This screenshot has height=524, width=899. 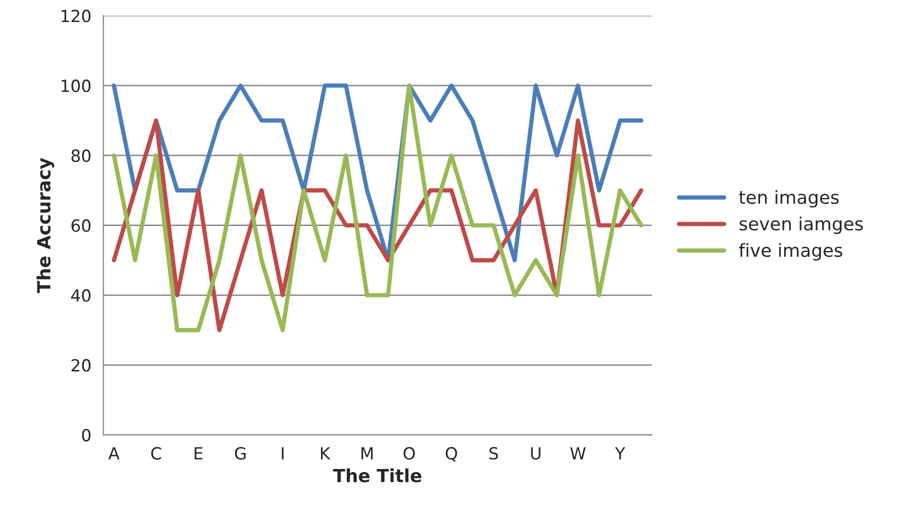 I want to click on y-tick-label: 20, so click(x=81, y=365).